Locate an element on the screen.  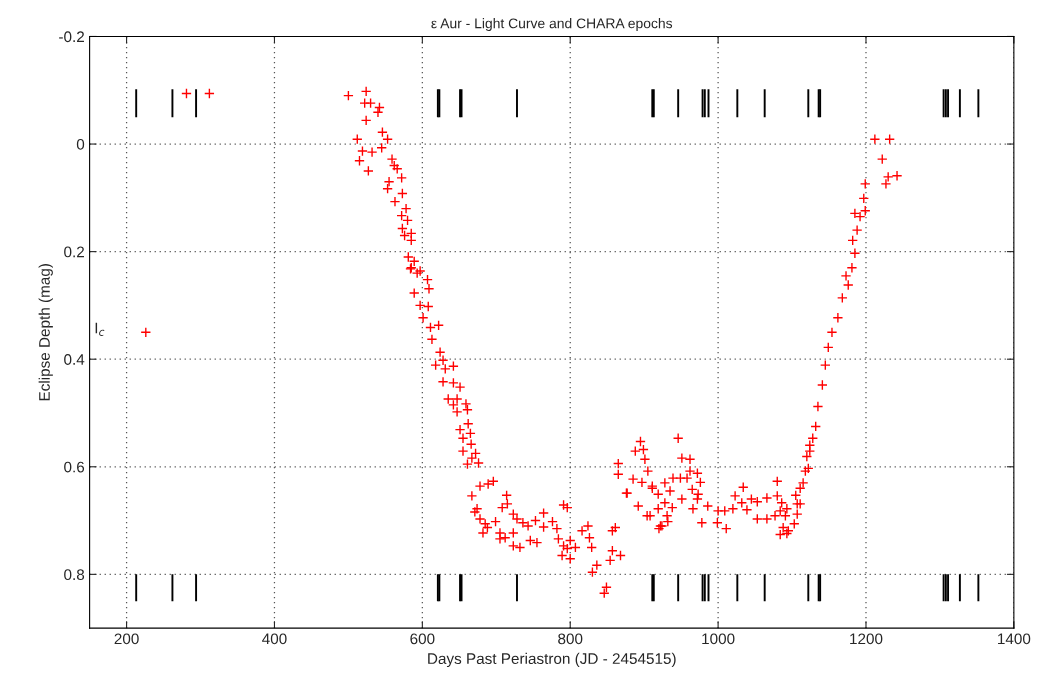
y-tick-label: 0.8 is located at coordinates (74, 575).